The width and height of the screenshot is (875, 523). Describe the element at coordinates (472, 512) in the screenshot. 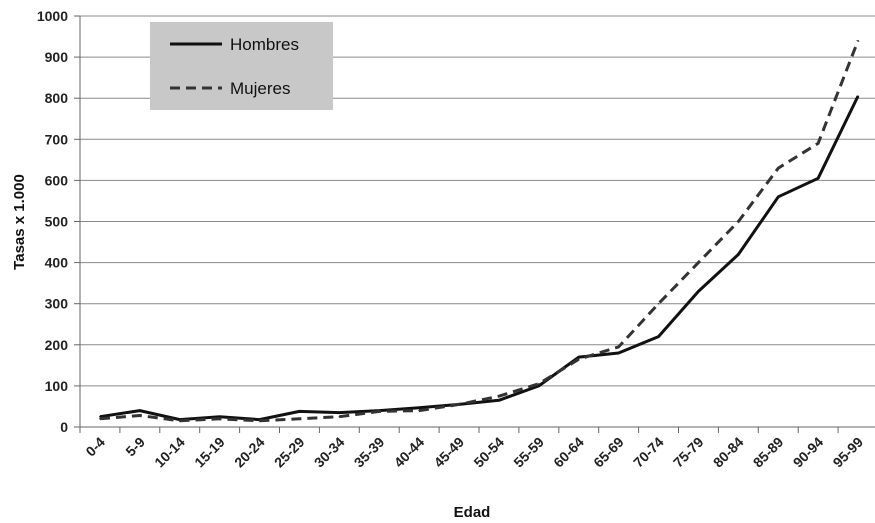

I see `x-axis-title: Edad` at that location.